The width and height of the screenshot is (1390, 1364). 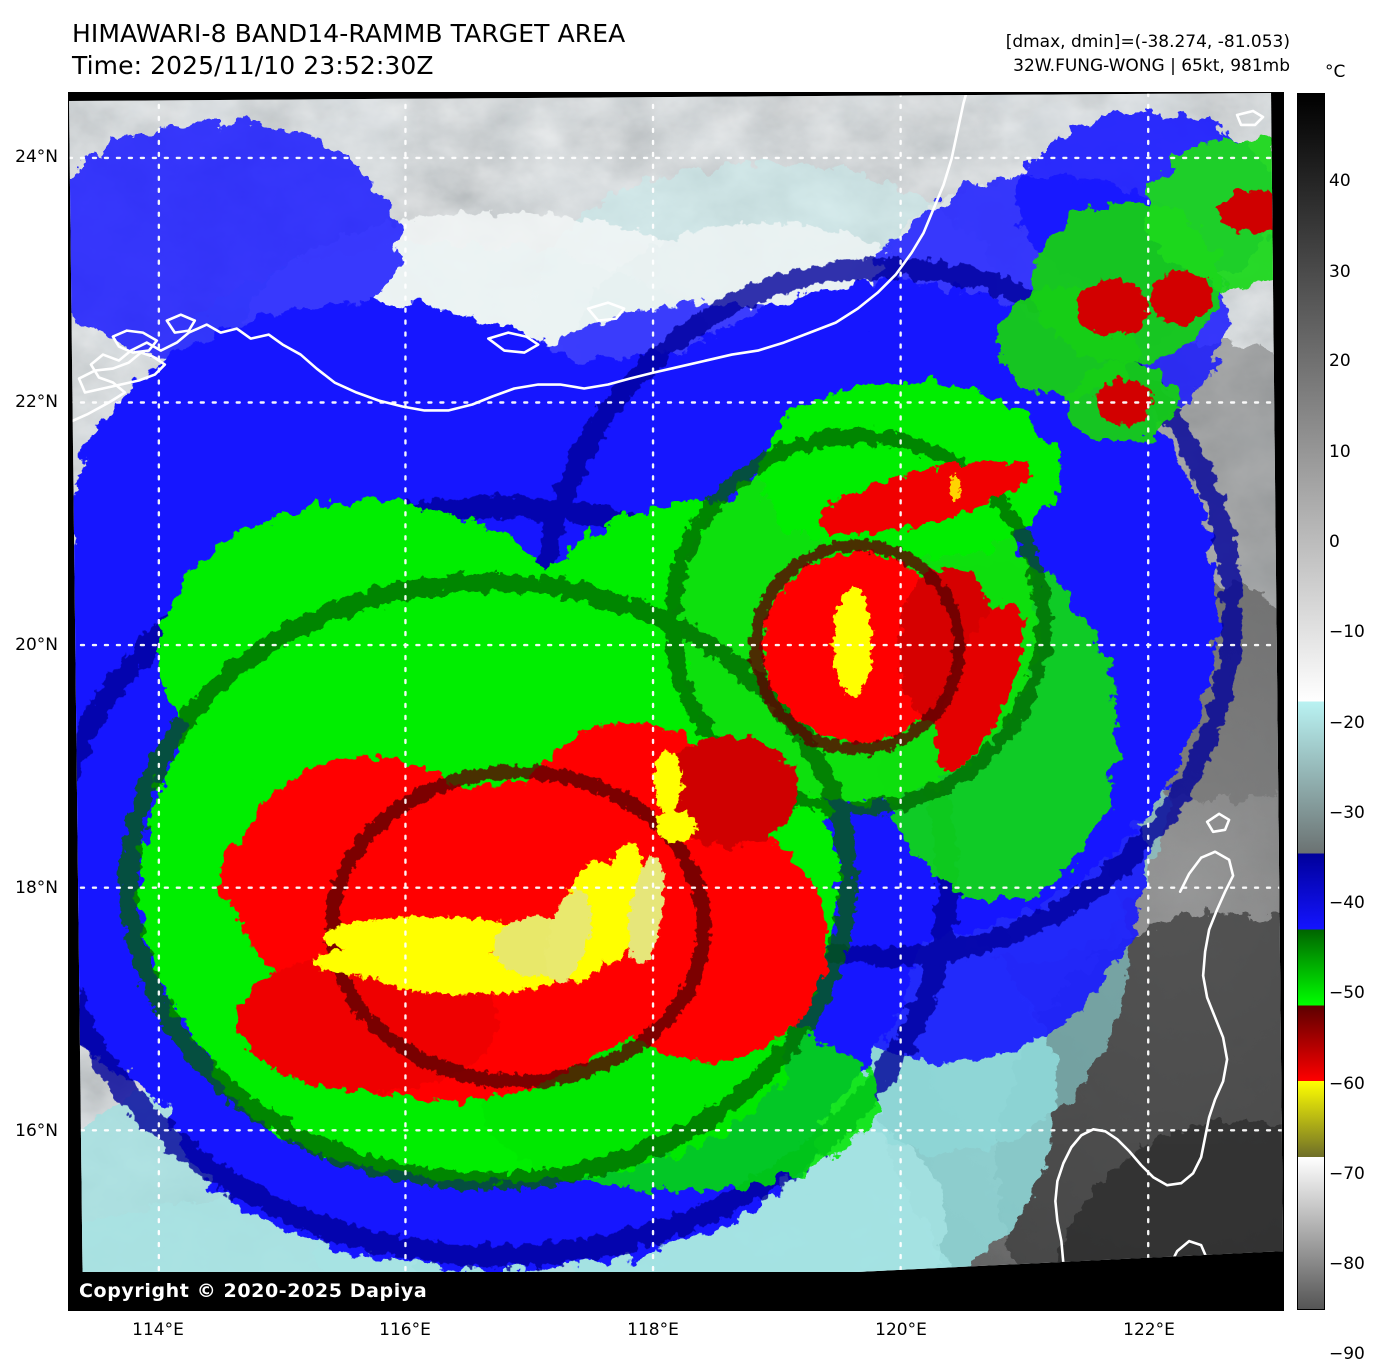 I want to click on cbar-tick-0: 0, so click(x=1334, y=542).